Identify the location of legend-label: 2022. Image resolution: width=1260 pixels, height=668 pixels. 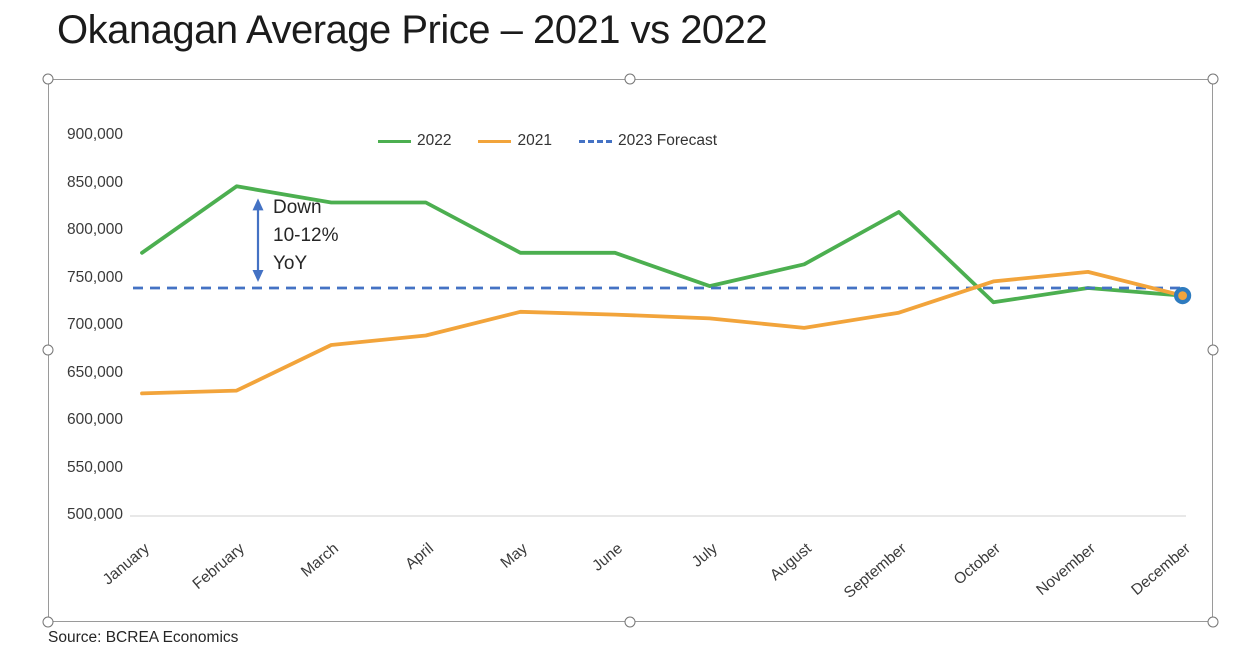
(434, 140).